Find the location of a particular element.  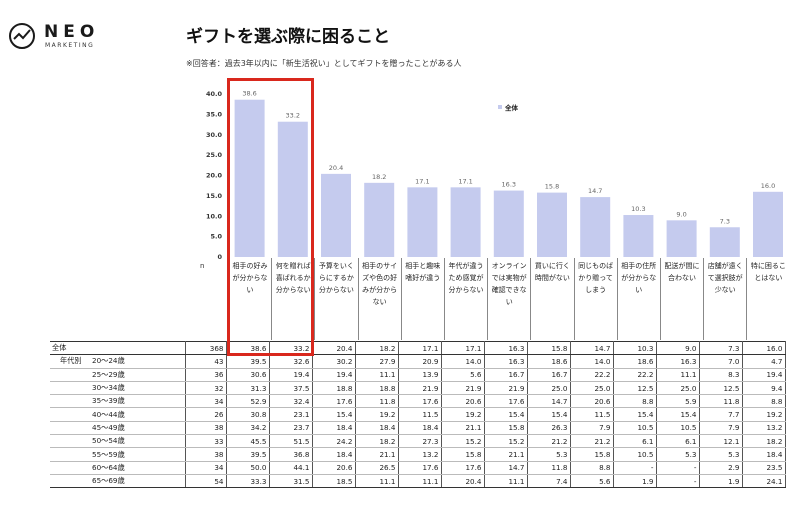

category-label: 相手の住所が分からない is located at coordinates (638, 299).